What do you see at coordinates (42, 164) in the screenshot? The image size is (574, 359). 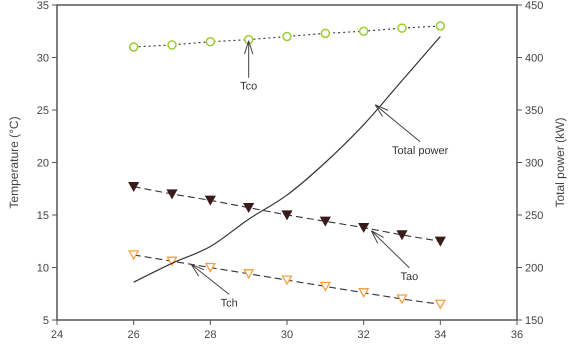 I see `y-tick-label: 20` at bounding box center [42, 164].